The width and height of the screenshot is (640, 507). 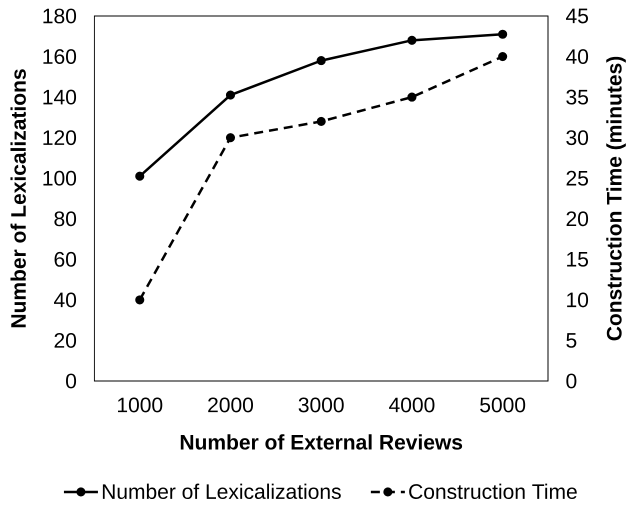 I want to click on legend-label: Number of Lexicalizations, so click(x=221, y=492).